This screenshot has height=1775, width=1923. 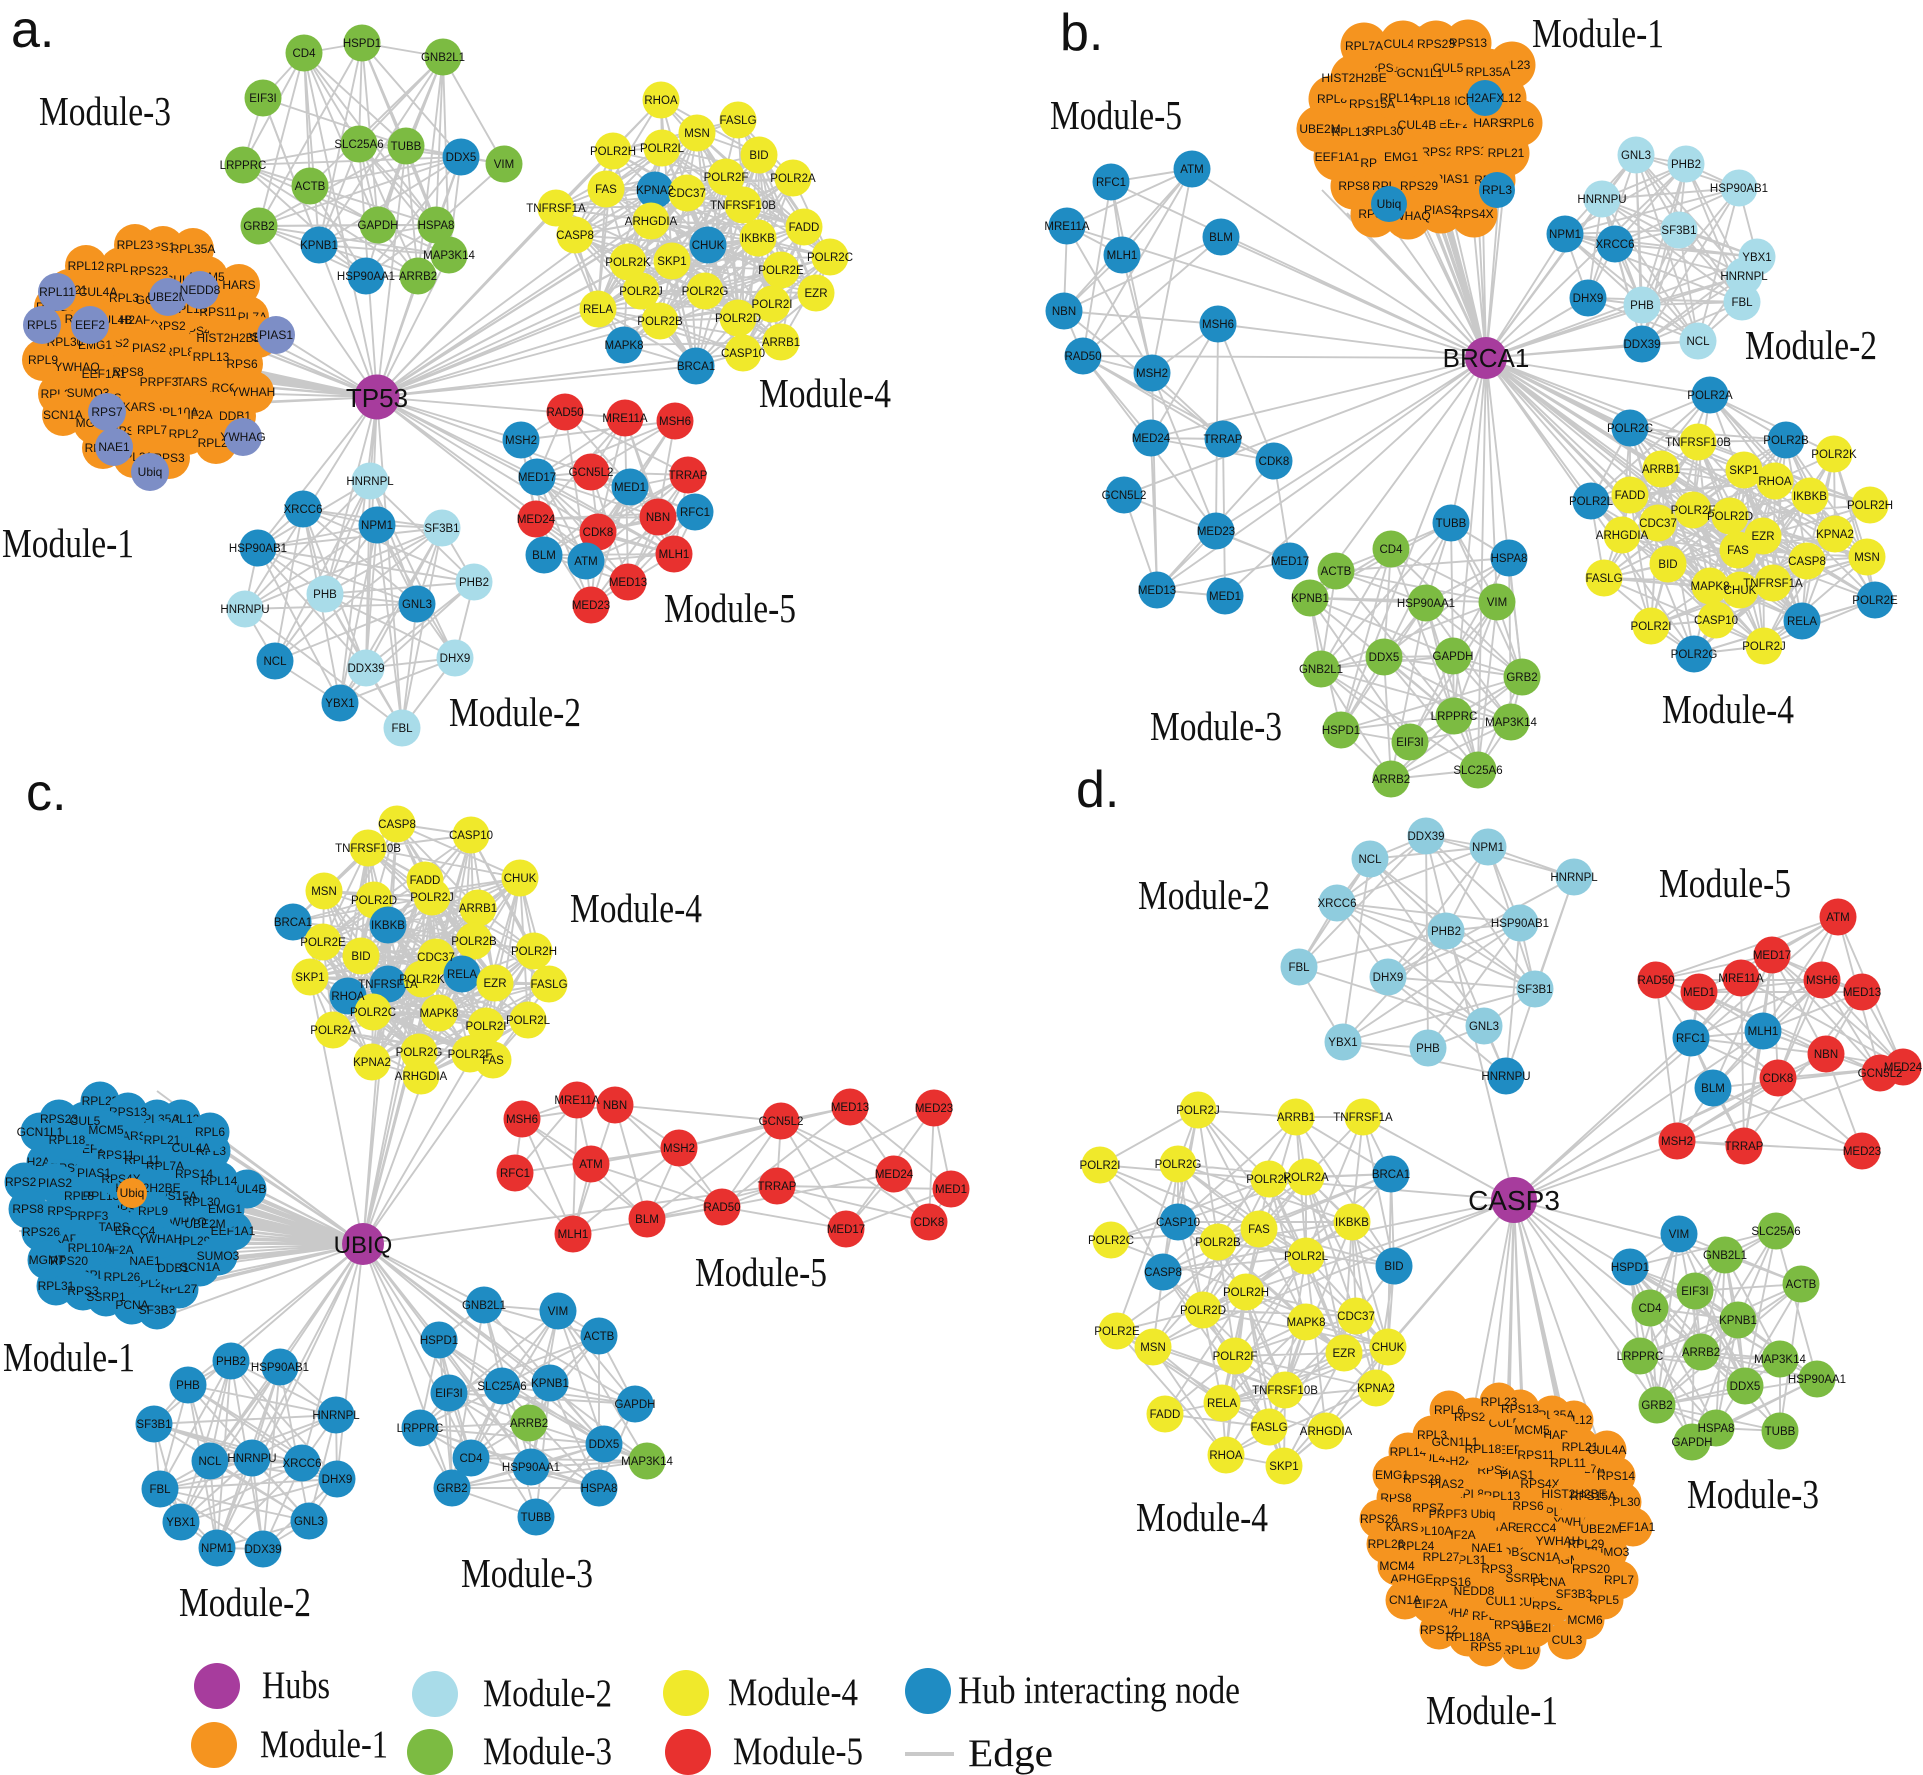 I want to click on svg-text: ARRB1, so click(x=478, y=909).